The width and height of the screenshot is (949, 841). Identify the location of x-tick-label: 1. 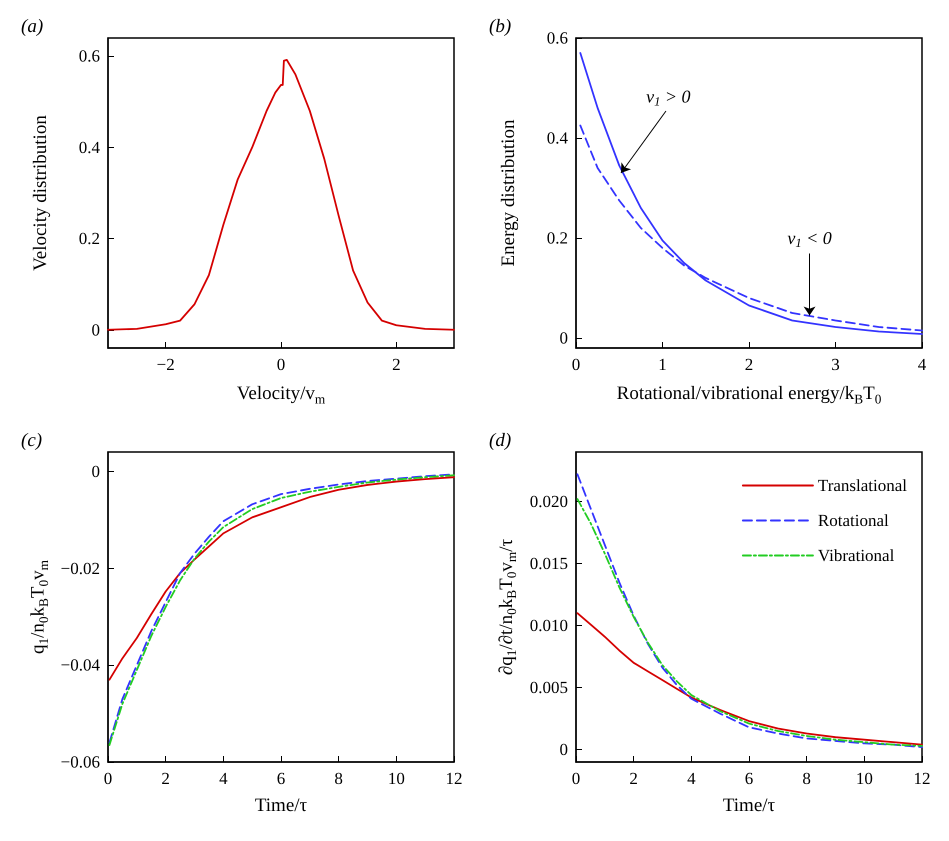
(662, 364).